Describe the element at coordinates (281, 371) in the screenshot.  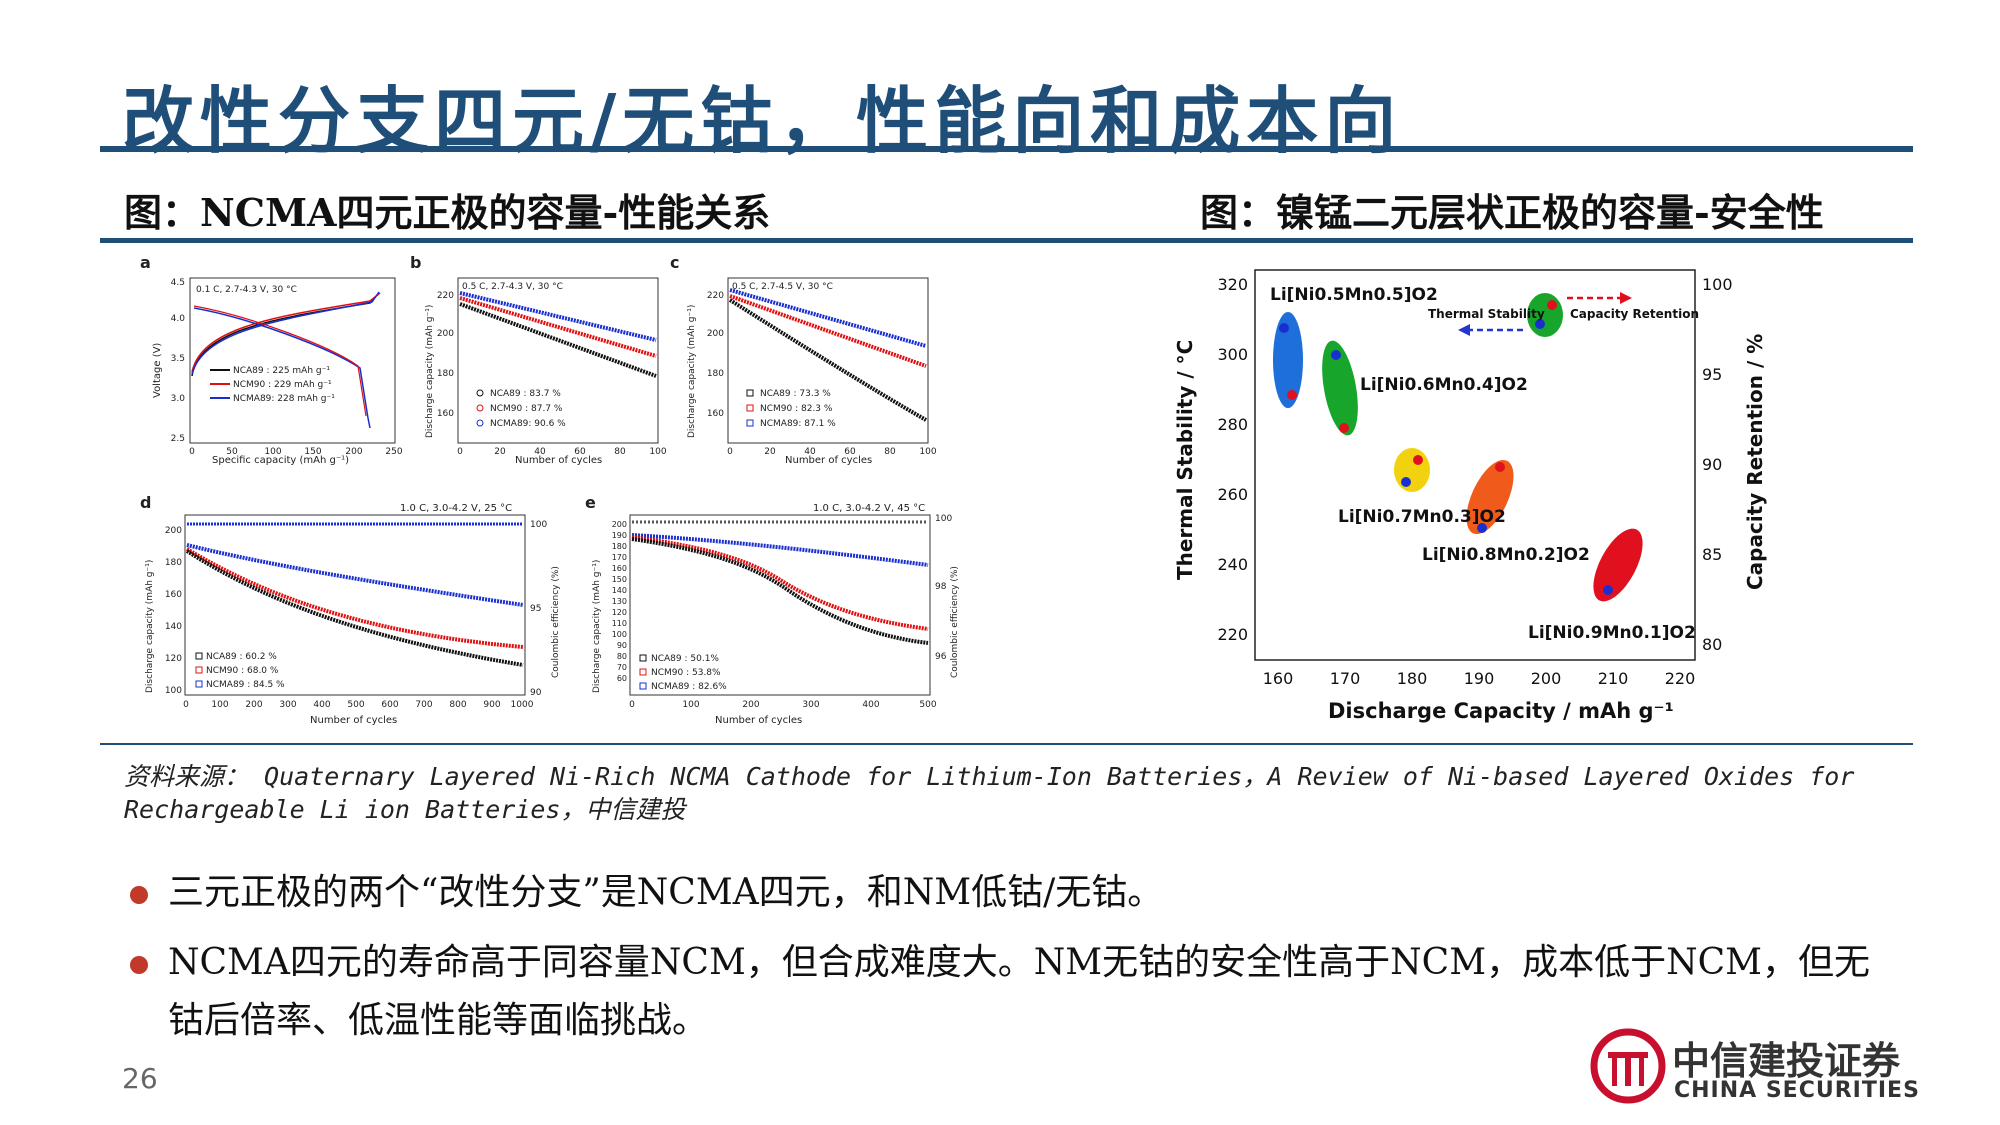
I see `legend-nca89: NCA89 : 225 mAh g⁻¹` at that location.